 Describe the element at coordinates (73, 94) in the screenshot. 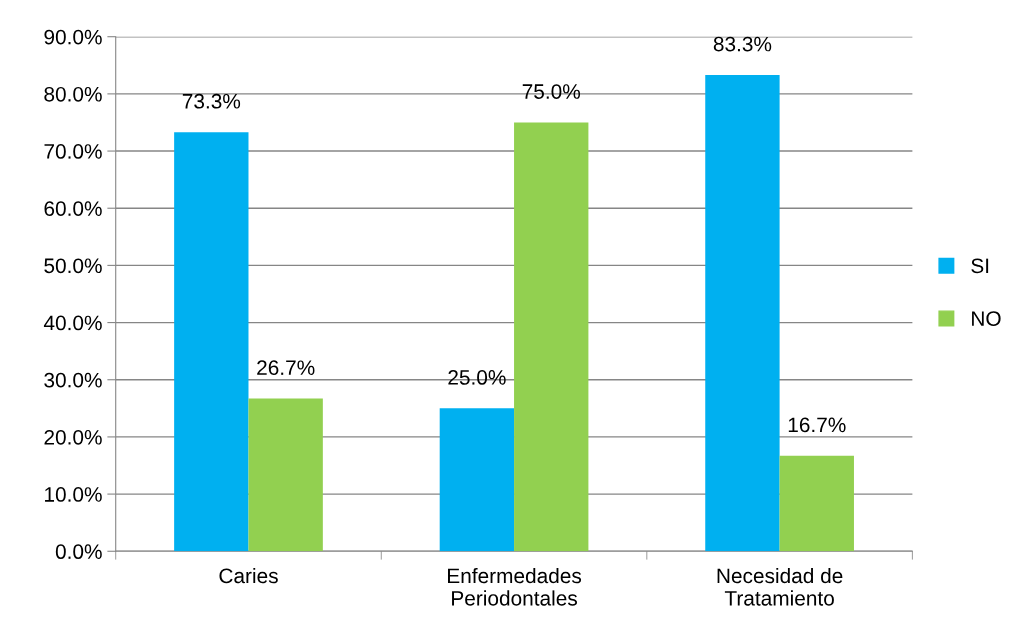

I see `y-tick-label: 80.0%` at that location.